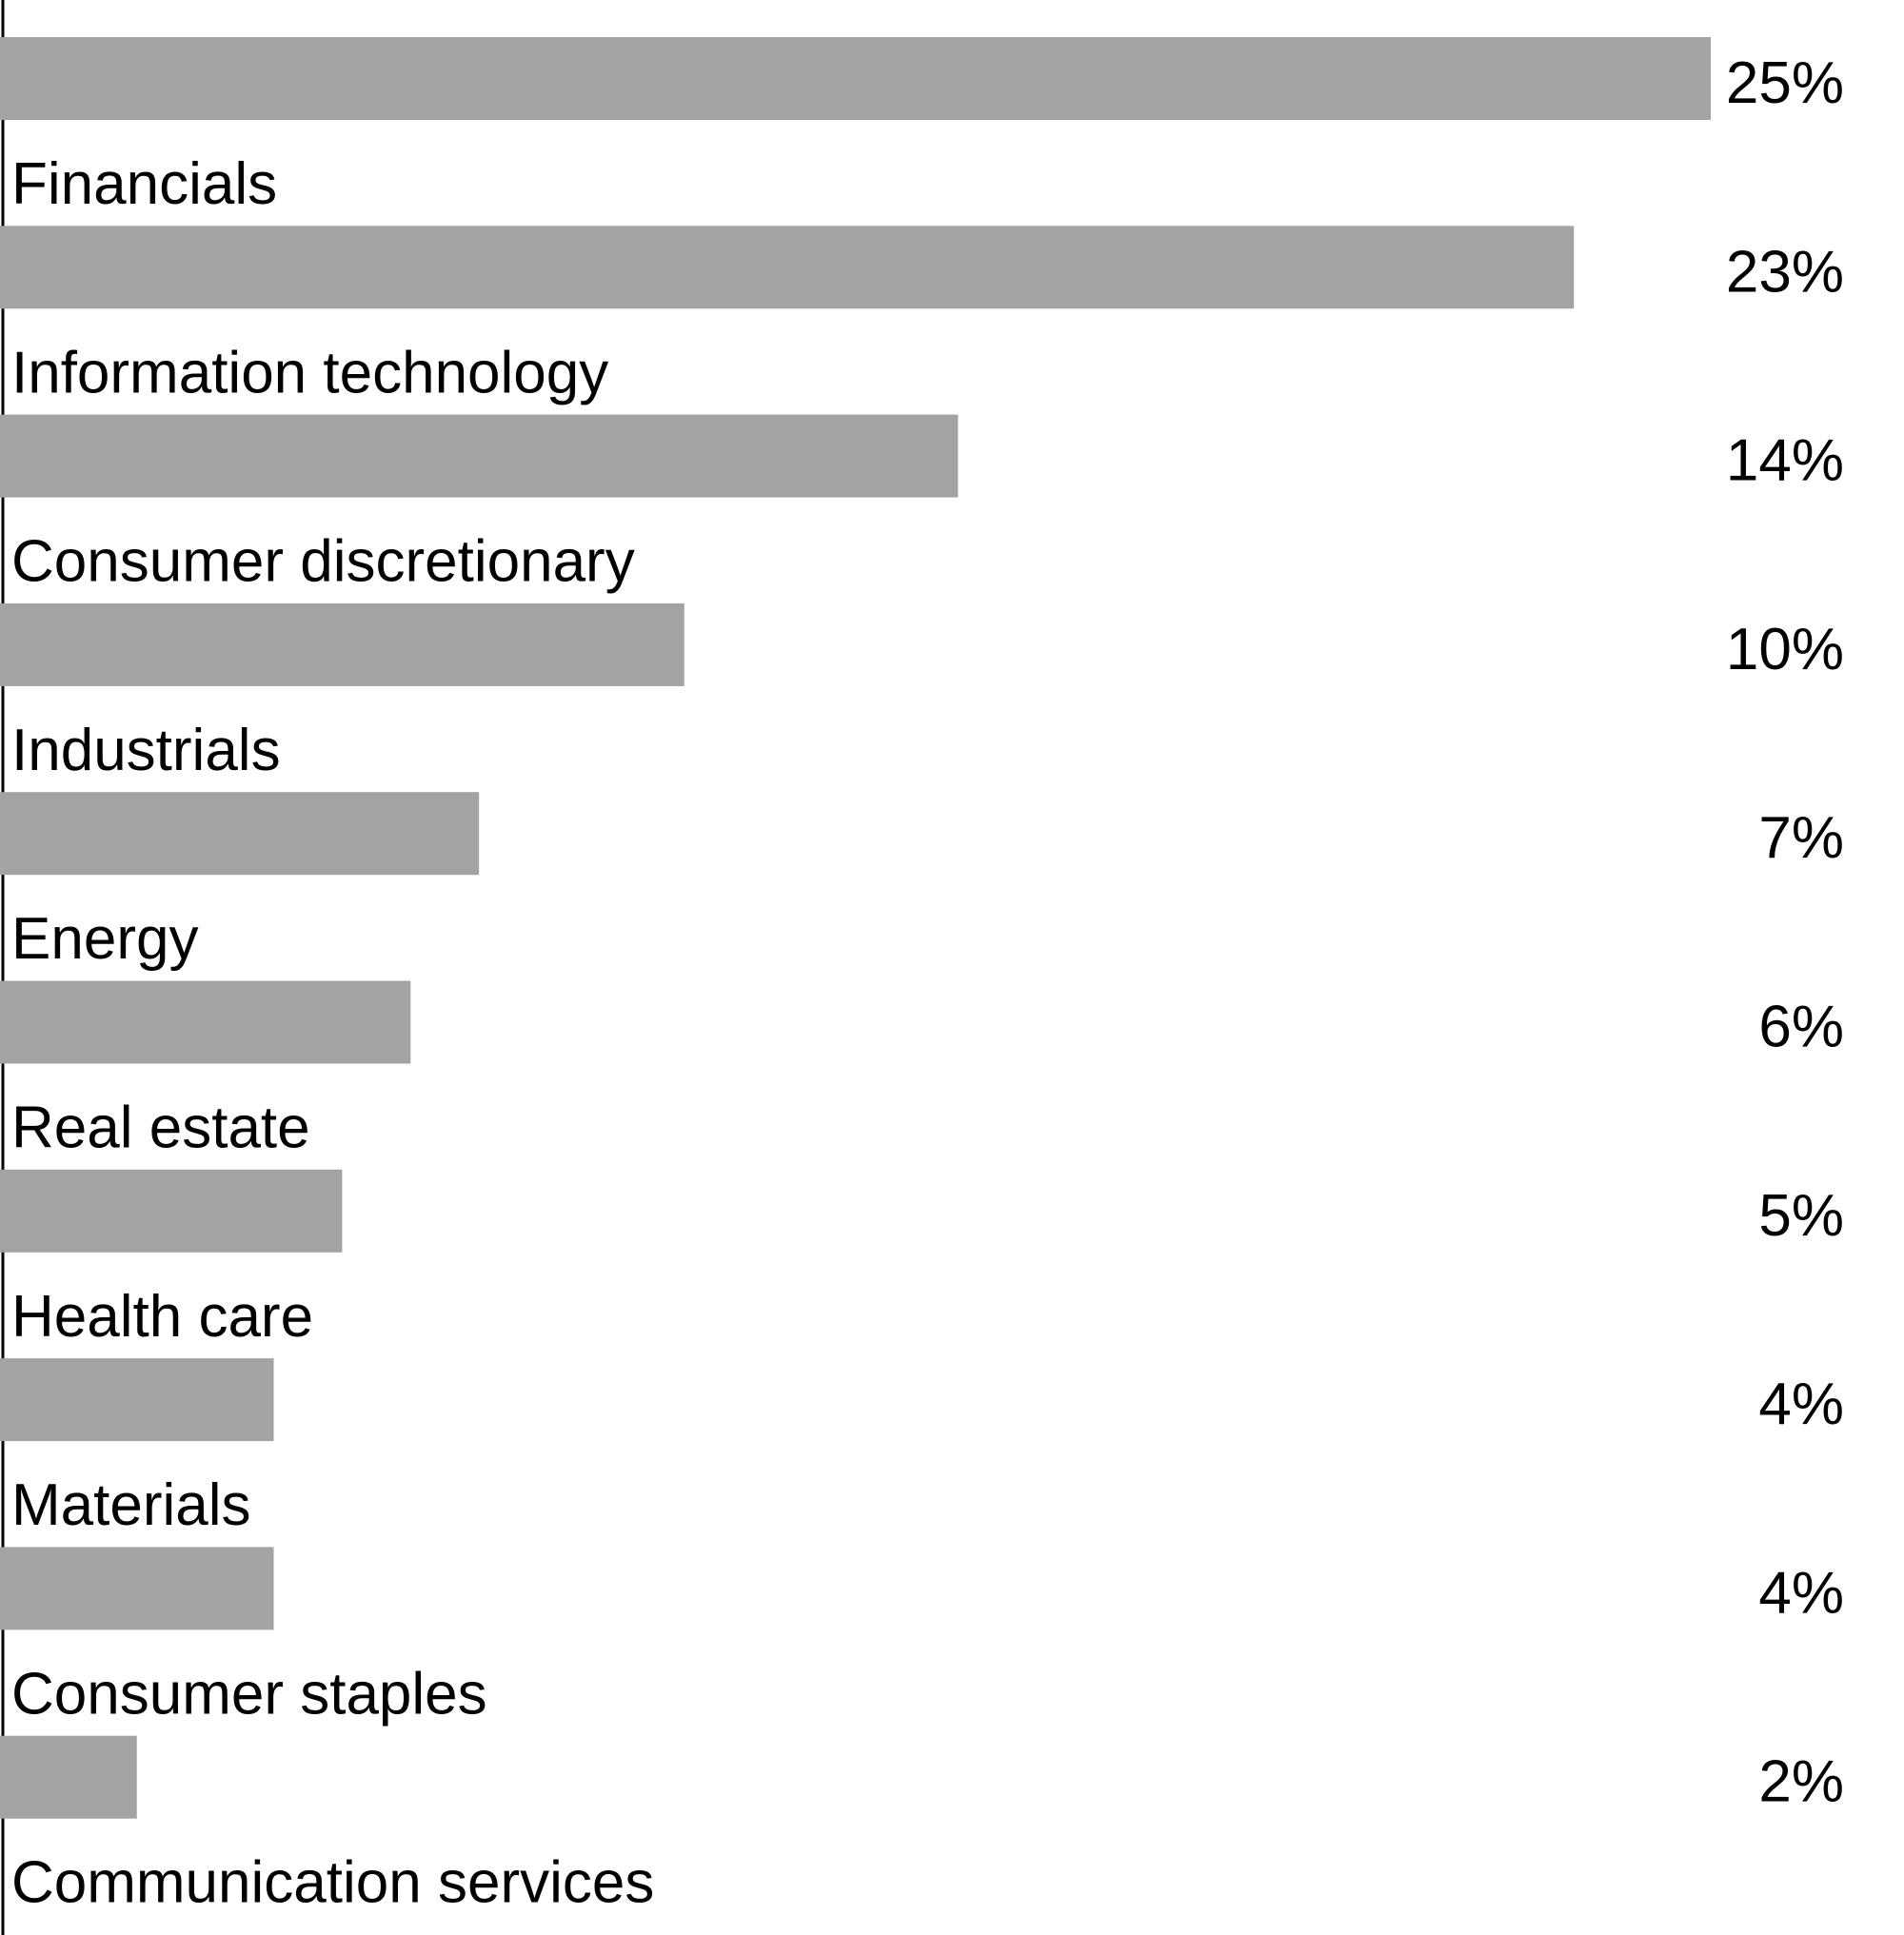 The image size is (1904, 1935). Describe the element at coordinates (1785, 83) in the screenshot. I see `value-label: 25%` at that location.